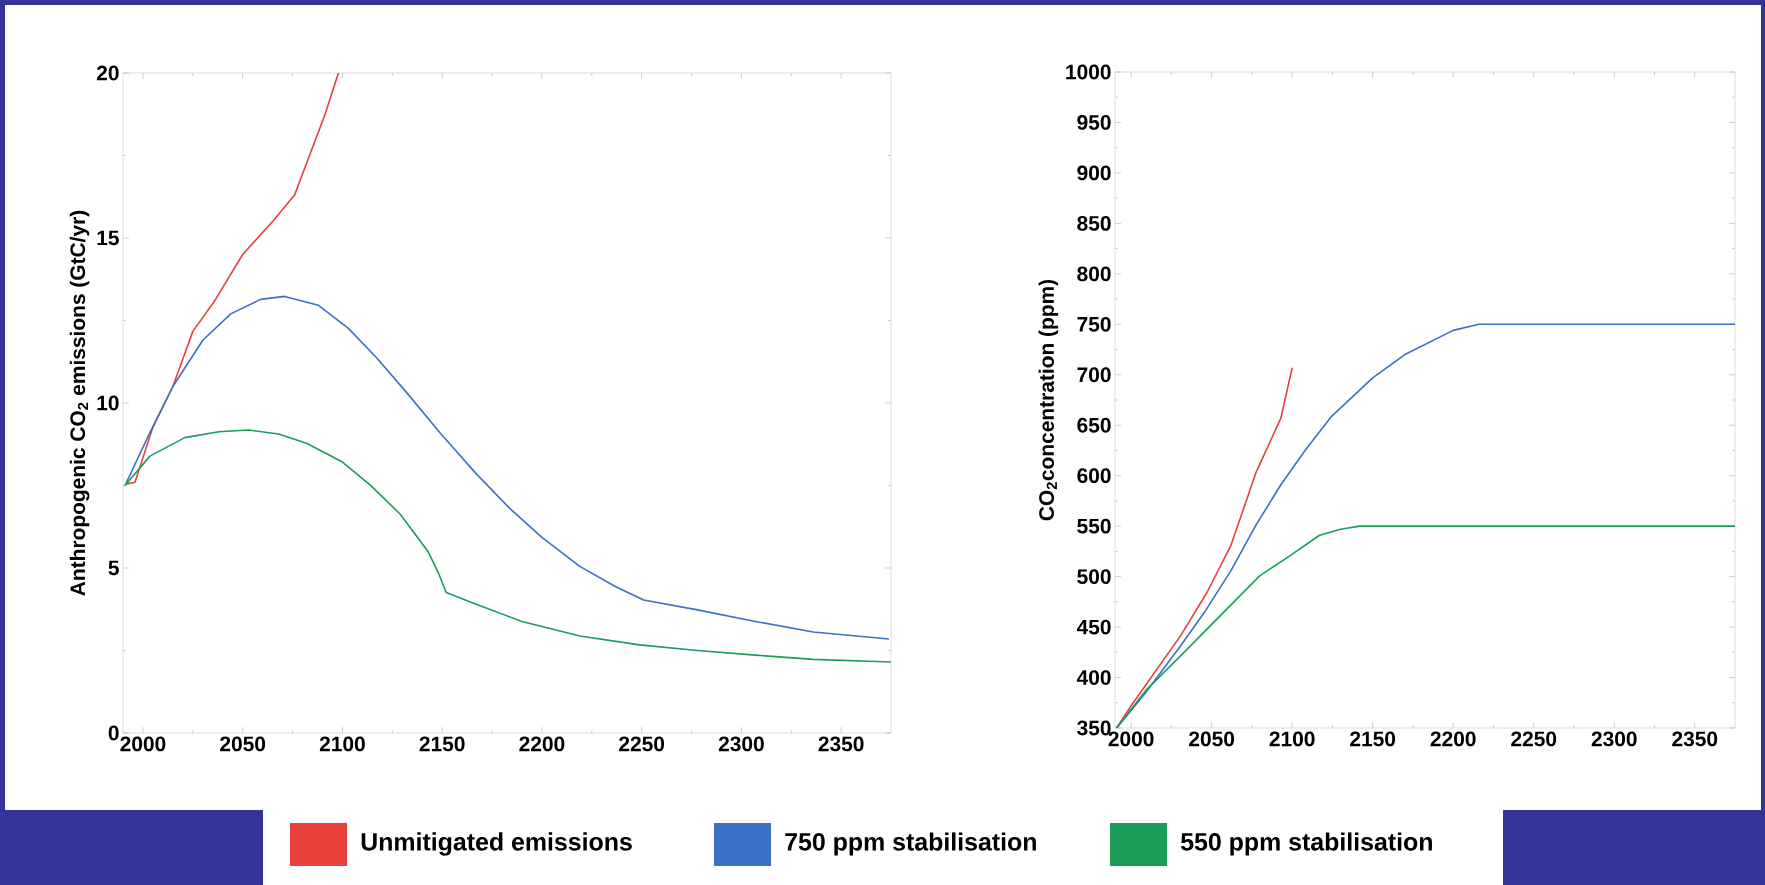 The image size is (1765, 885). What do you see at coordinates (1094, 526) in the screenshot?
I see `y-tick-label: 550` at bounding box center [1094, 526].